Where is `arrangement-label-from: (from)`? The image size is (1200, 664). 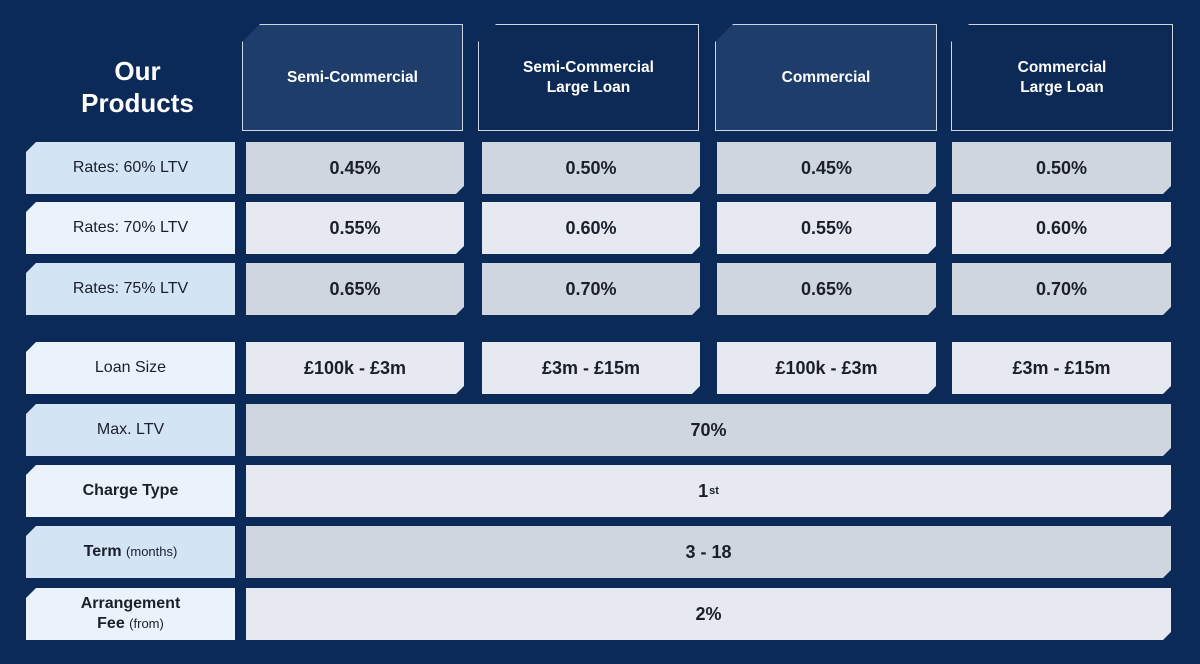
arrangement-label-from: (from) is located at coordinates (146, 623).